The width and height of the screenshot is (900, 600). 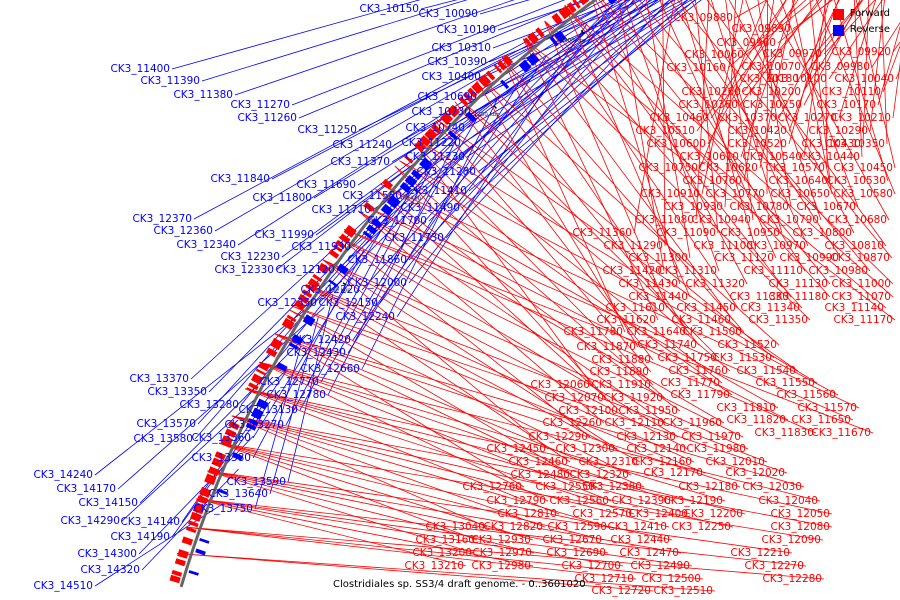 I want to click on reverse-gene-label: CK3_13380, so click(x=221, y=458).